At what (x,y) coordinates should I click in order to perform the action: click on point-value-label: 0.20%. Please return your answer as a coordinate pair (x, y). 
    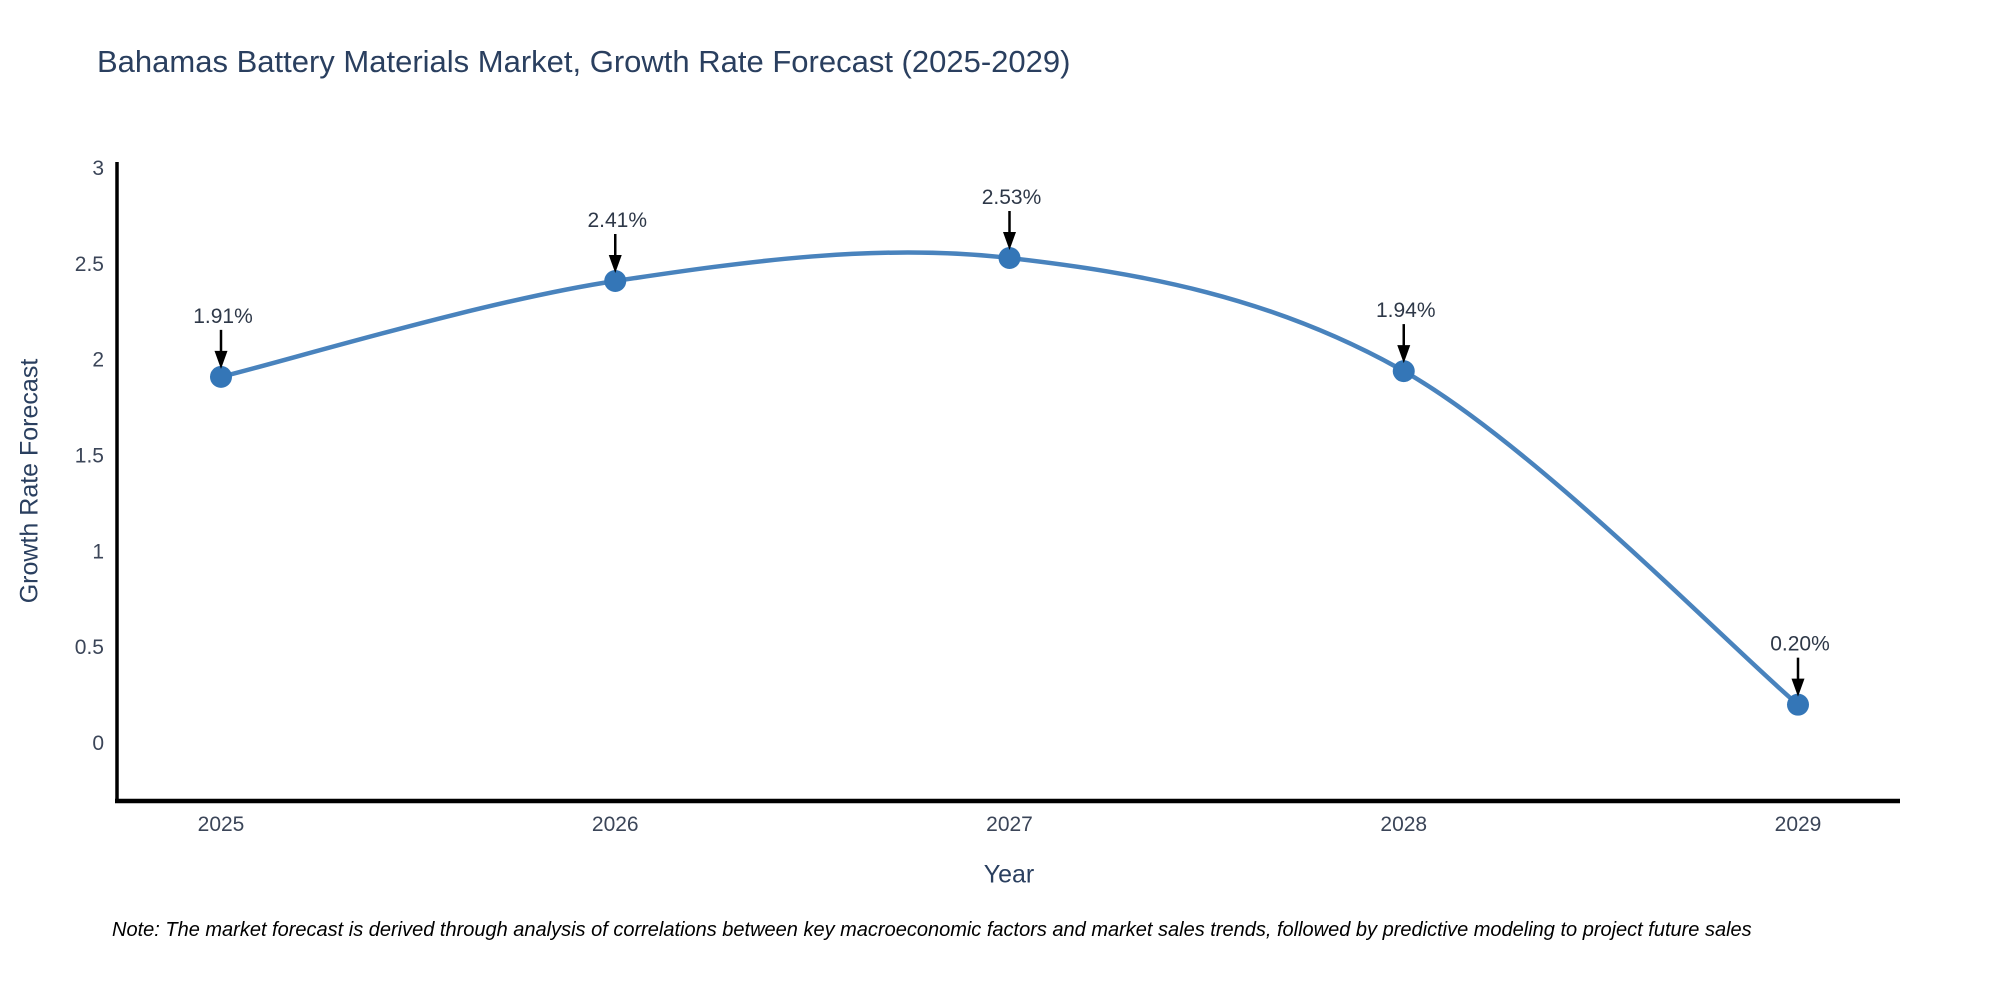
    Looking at the image, I should click on (1800, 644).